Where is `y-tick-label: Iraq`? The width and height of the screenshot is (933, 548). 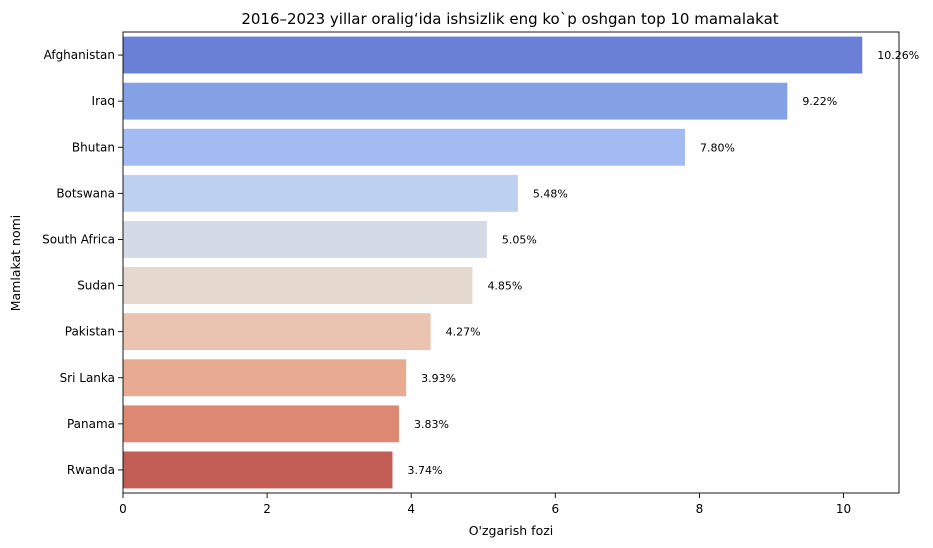 y-tick-label: Iraq is located at coordinates (103, 101).